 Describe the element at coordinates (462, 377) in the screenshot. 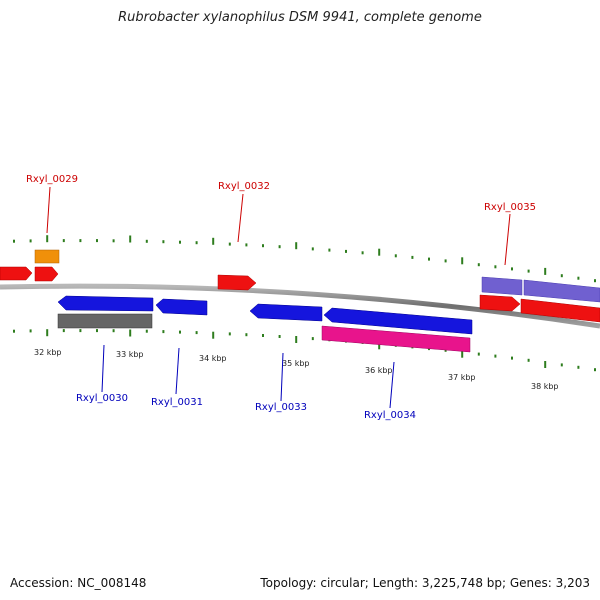

I see `kbp-label-37: 37 kbp` at that location.